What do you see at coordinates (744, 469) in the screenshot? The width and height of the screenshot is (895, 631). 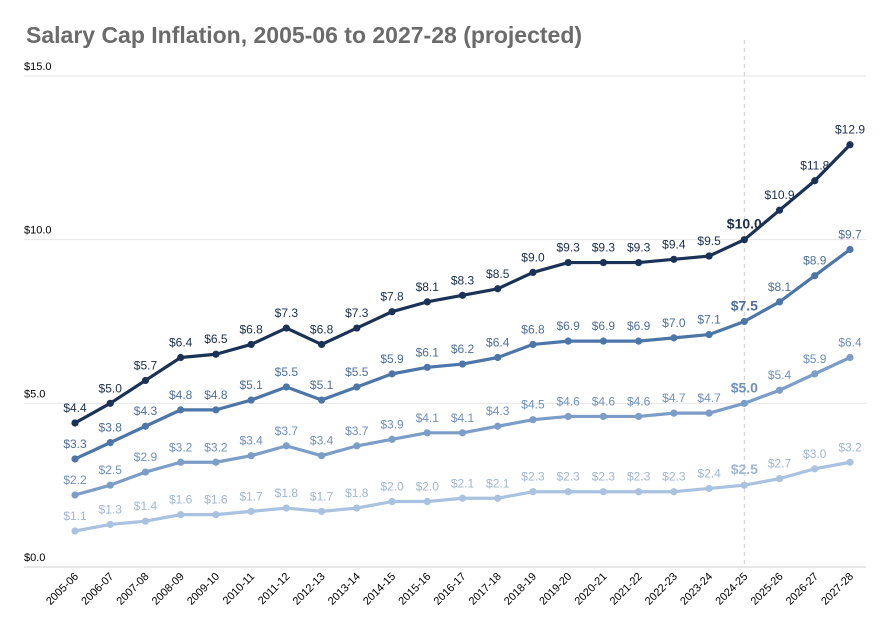 I see `data-label: $2.5` at bounding box center [744, 469].